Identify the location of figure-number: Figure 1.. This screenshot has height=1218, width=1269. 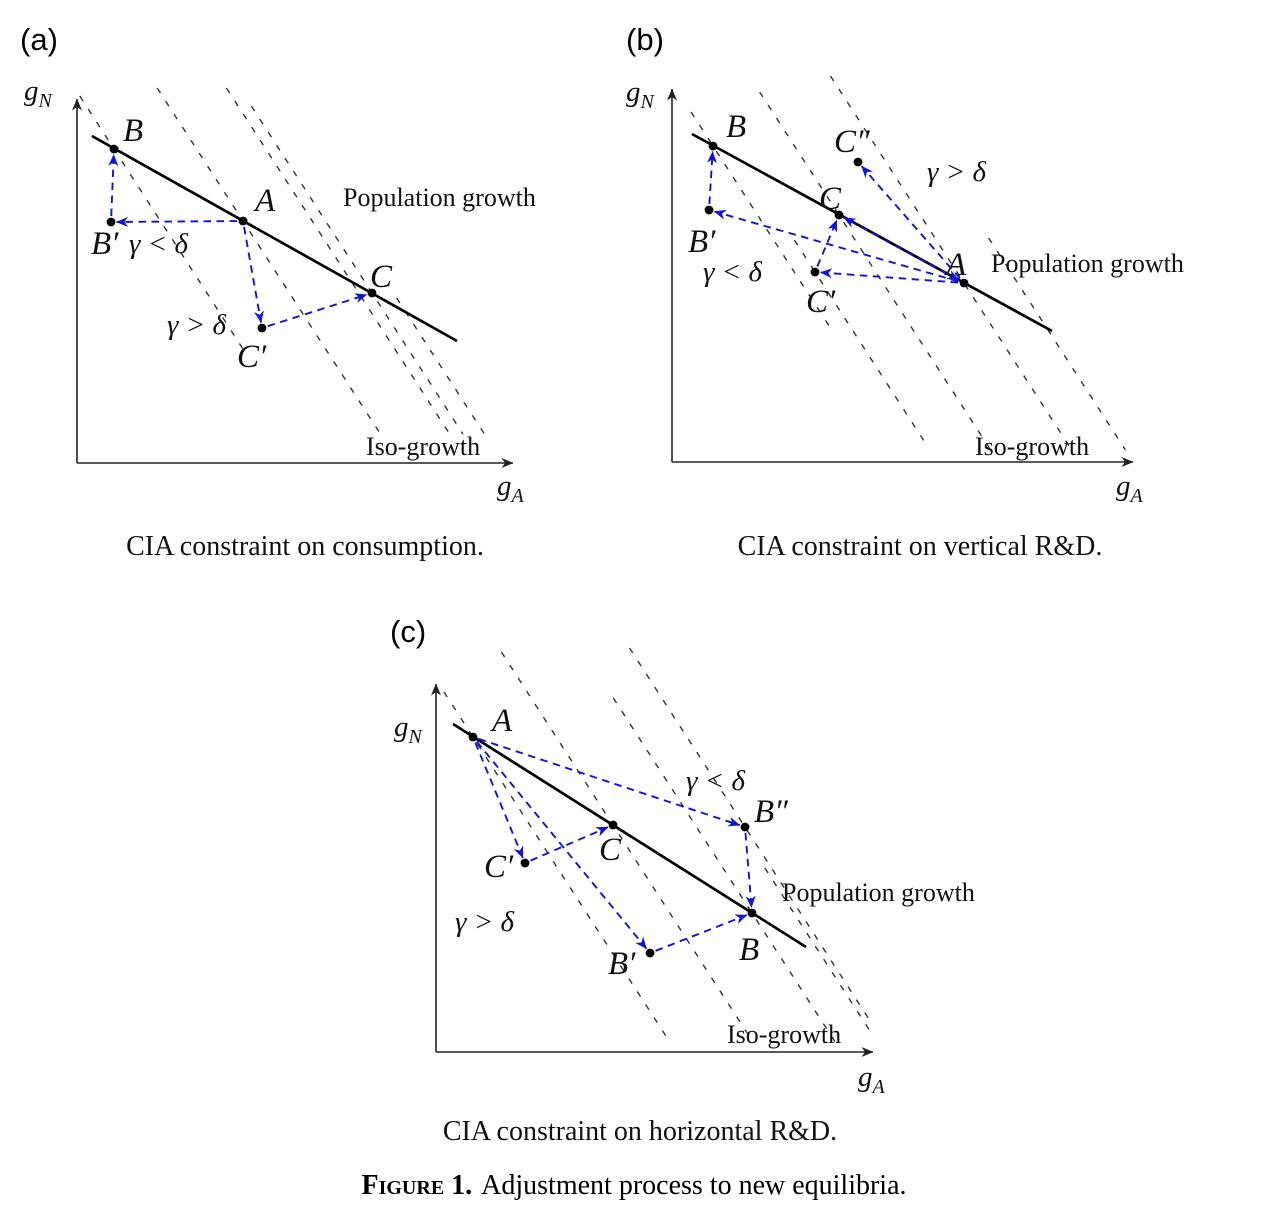
(417, 1185).